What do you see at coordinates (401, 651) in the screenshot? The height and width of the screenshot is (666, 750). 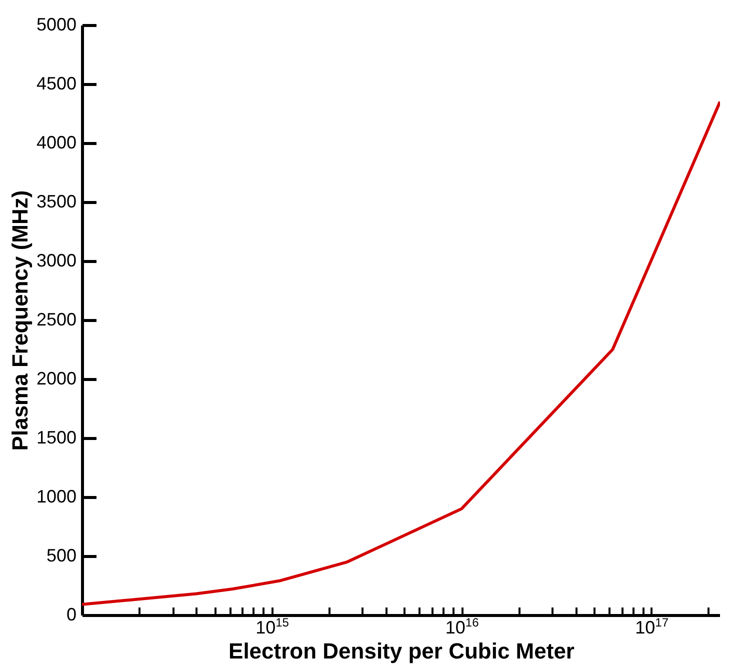 I see `x-axis-title: Electron Density per Cubic Meter` at bounding box center [401, 651].